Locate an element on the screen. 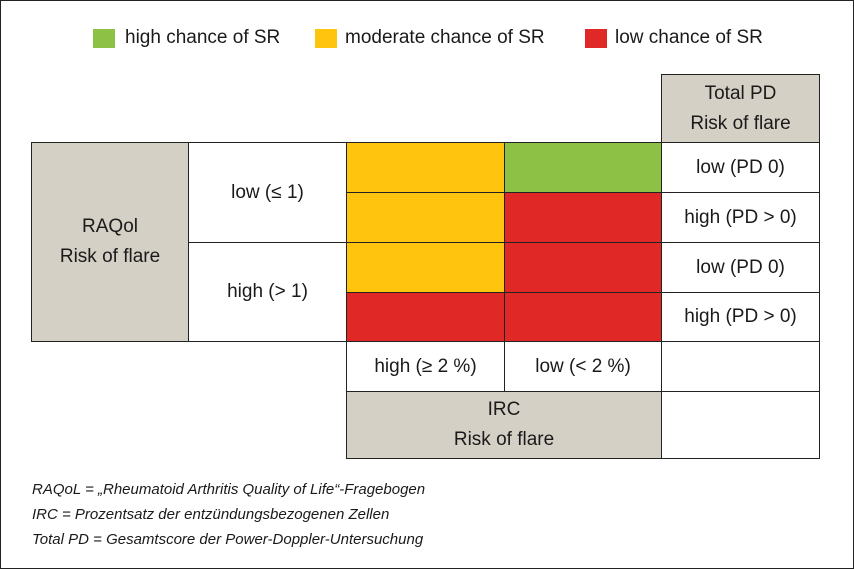 The image size is (854, 569). legend-label-moderate: moderate chance of SR is located at coordinates (445, 37).